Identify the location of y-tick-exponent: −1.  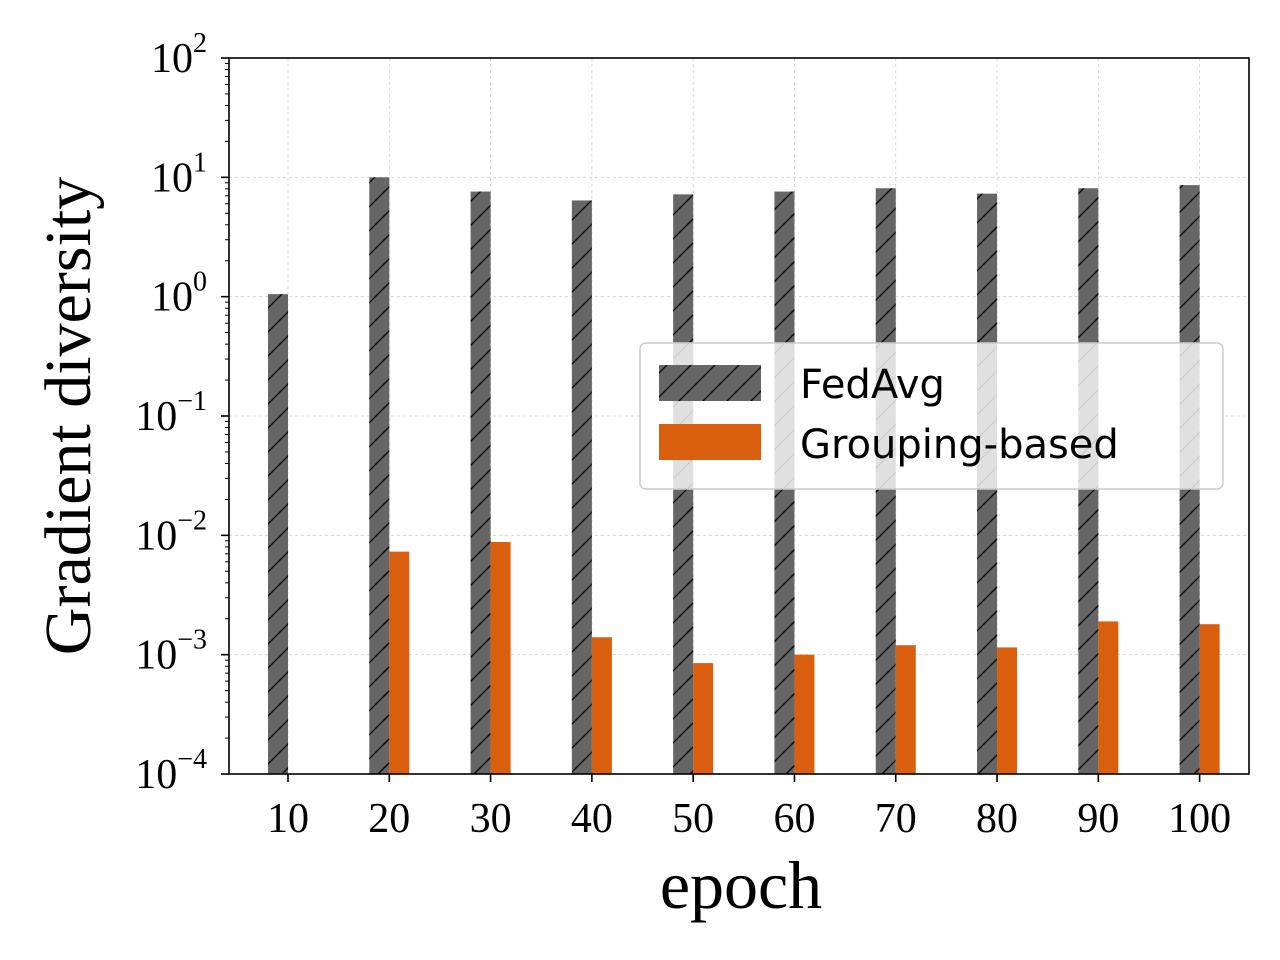
(192, 401).